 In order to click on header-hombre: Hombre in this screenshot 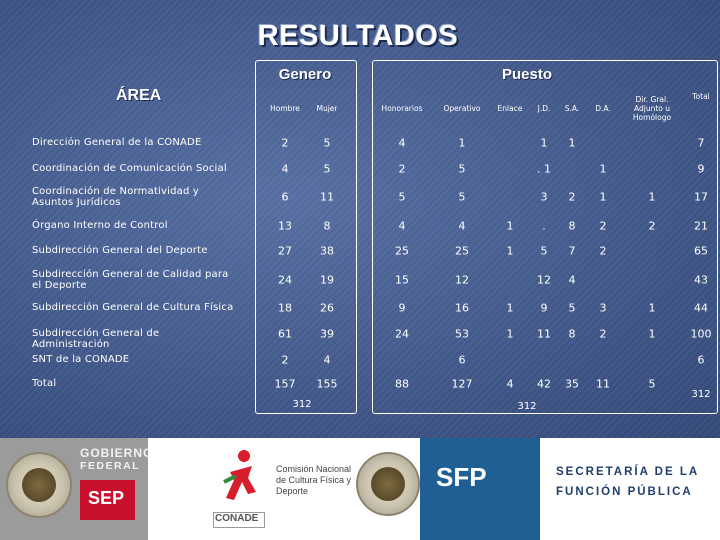, I will do `click(285, 108)`.